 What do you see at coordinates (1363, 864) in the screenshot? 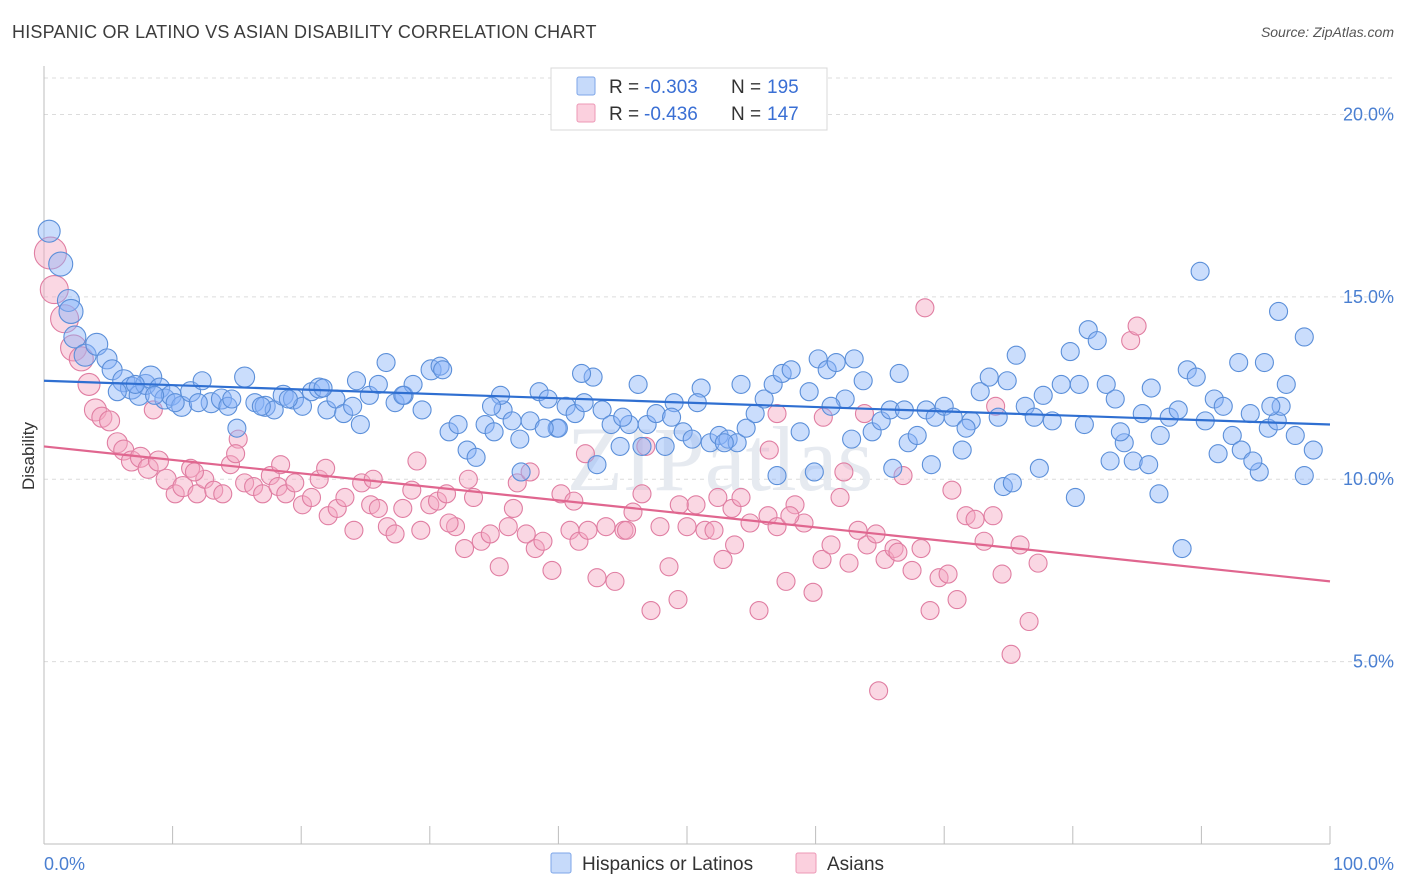
I see `x-tick-label-max: 100.0%` at bounding box center [1363, 864].